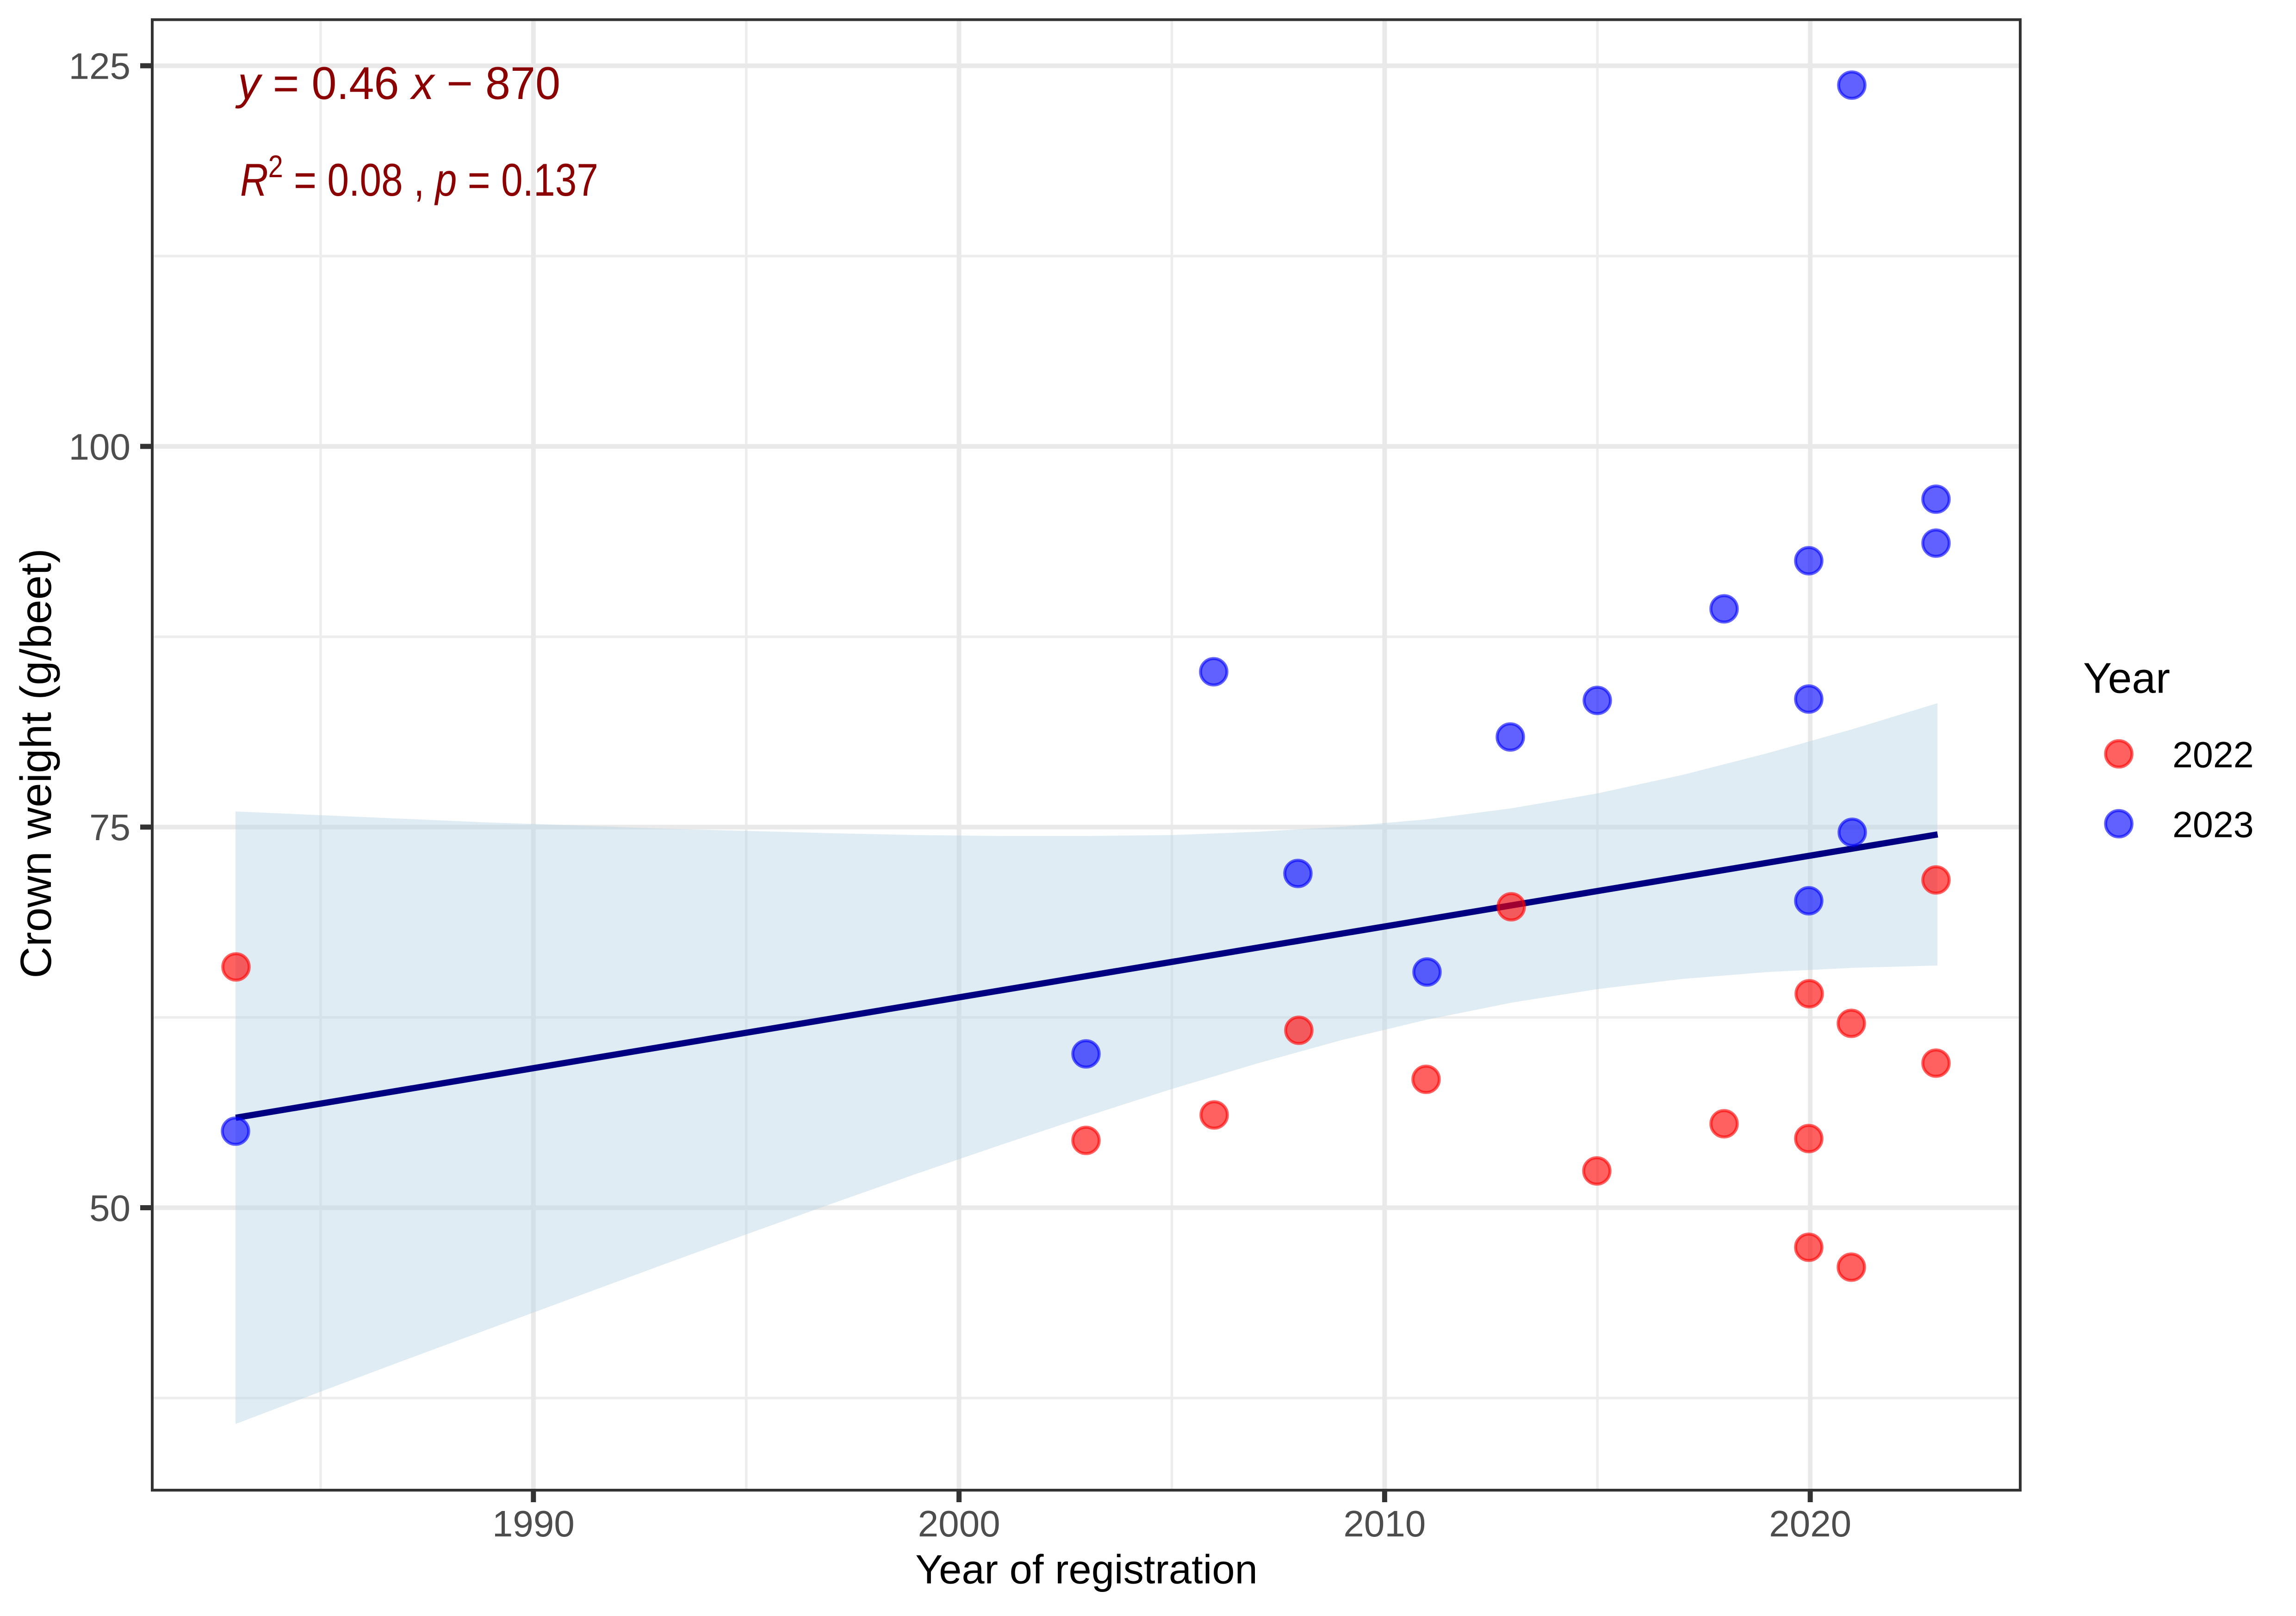 This screenshot has width=2296, height=1616. I want to click on svg-text: 2020, so click(1810, 1524).